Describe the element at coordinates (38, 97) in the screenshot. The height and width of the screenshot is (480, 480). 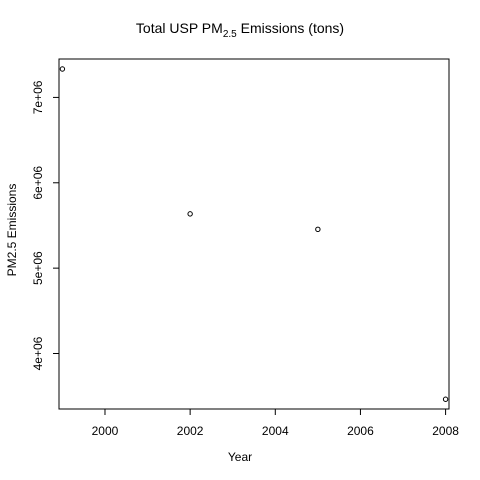
I see `y-tick-label: 7e+06` at that location.